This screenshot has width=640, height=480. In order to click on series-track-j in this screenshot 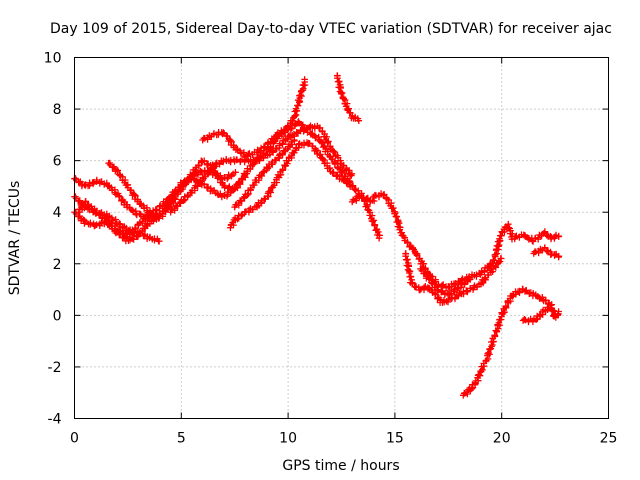, I will do `click(348, 98)`.